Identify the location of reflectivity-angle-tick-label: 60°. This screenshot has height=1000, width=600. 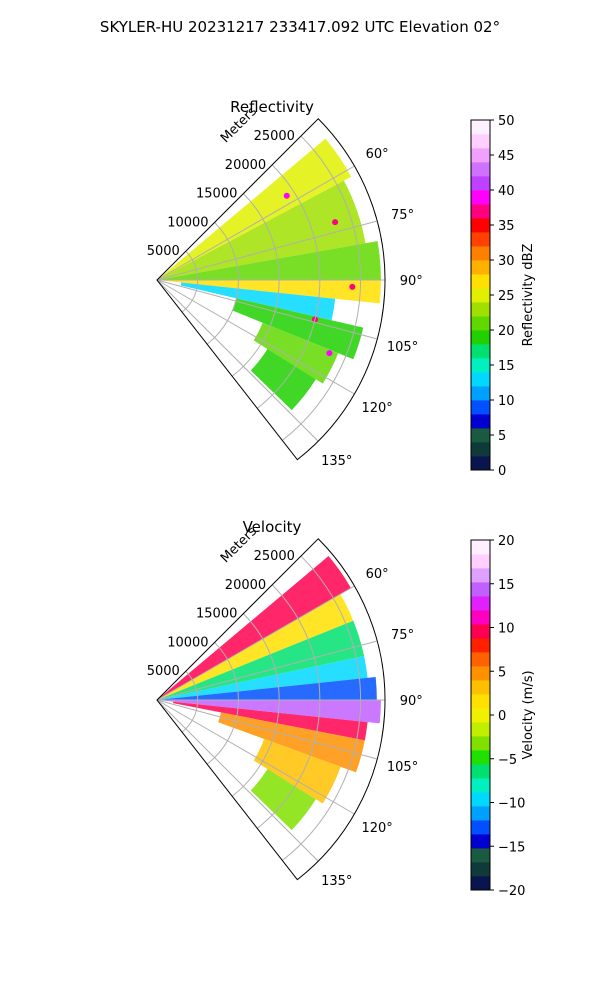
(377, 154).